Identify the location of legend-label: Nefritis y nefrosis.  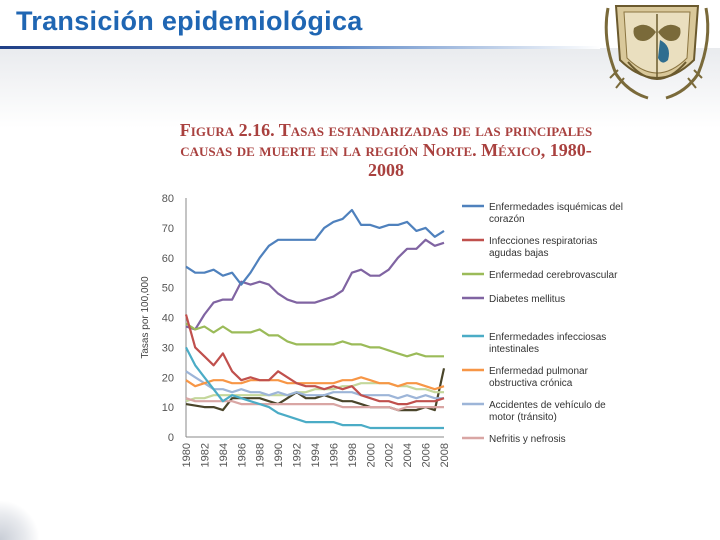
(527, 439).